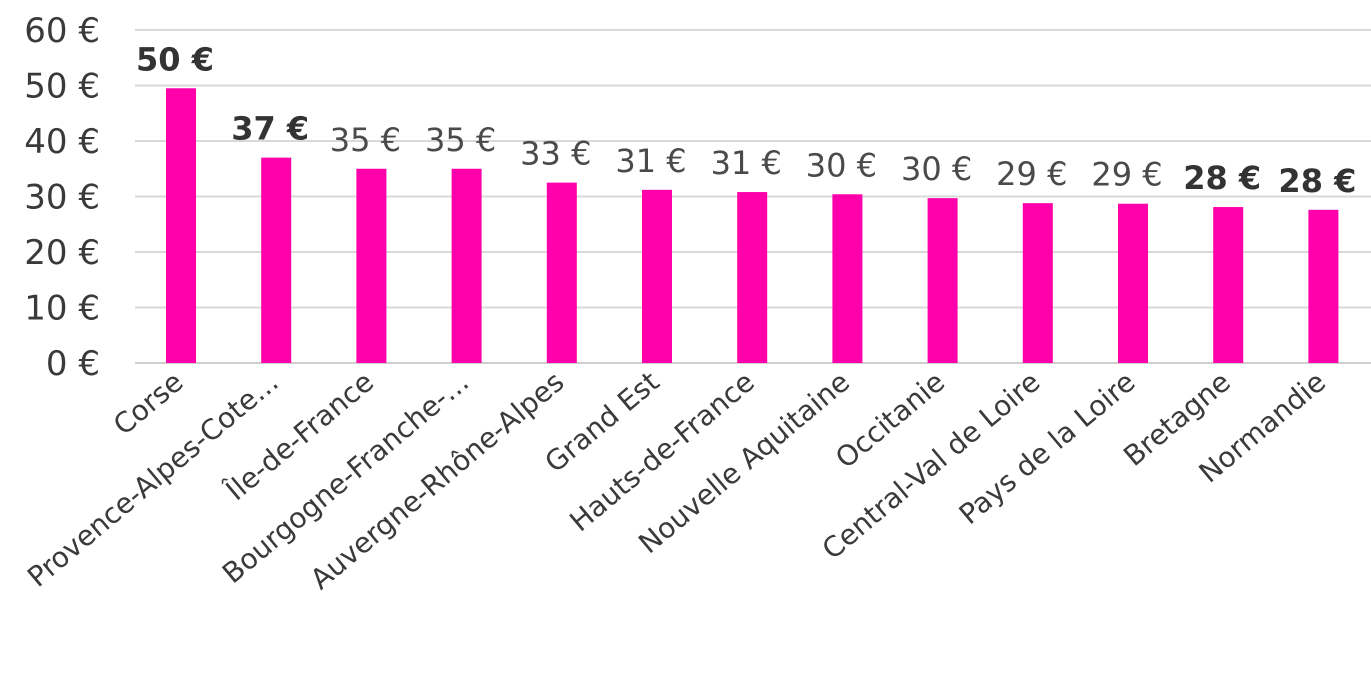 This screenshot has height=675, width=1371. Describe the element at coordinates (62, 31) in the screenshot. I see `y-tick-label: 60 €` at that location.